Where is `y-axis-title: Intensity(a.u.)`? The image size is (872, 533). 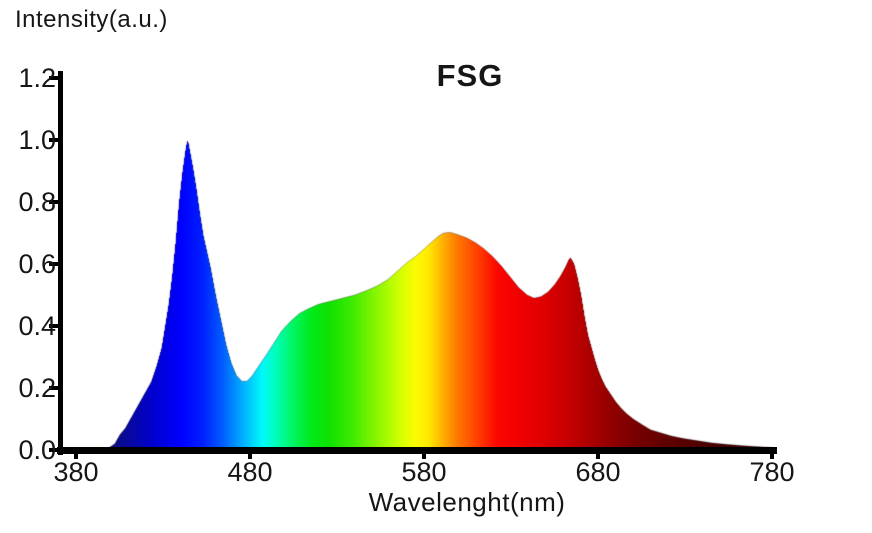
y-axis-title: Intensity(a.u.) is located at coordinates (91, 19).